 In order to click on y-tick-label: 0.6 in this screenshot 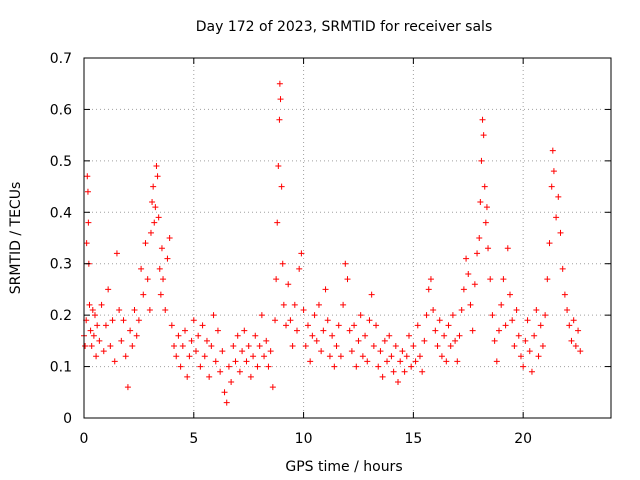, I will do `click(61, 110)`.